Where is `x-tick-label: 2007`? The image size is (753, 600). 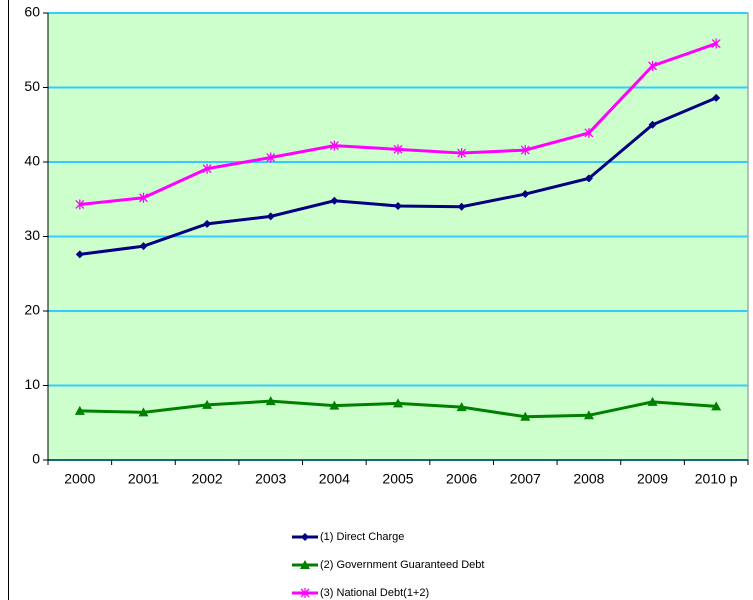
x-tick-label: 2007 is located at coordinates (525, 479).